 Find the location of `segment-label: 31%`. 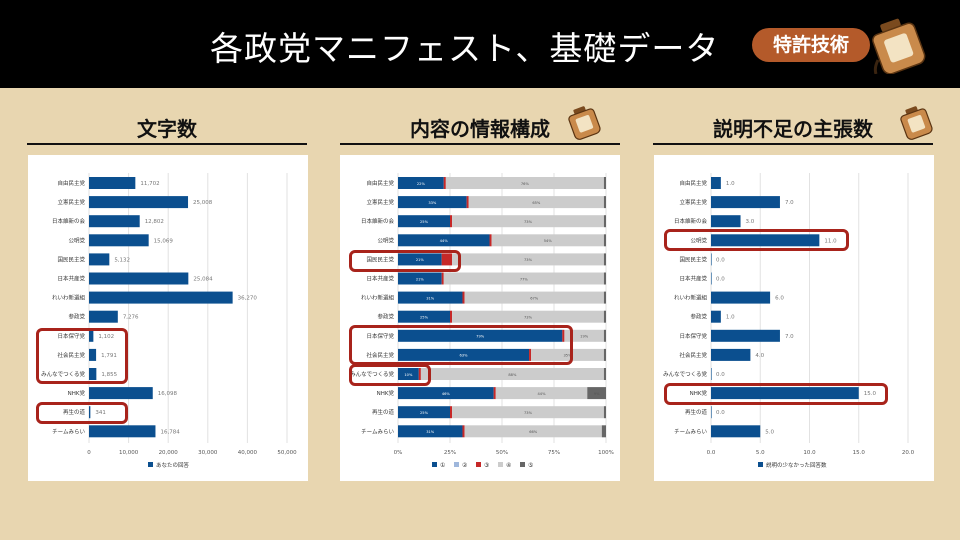

segment-label: 31% is located at coordinates (430, 298).